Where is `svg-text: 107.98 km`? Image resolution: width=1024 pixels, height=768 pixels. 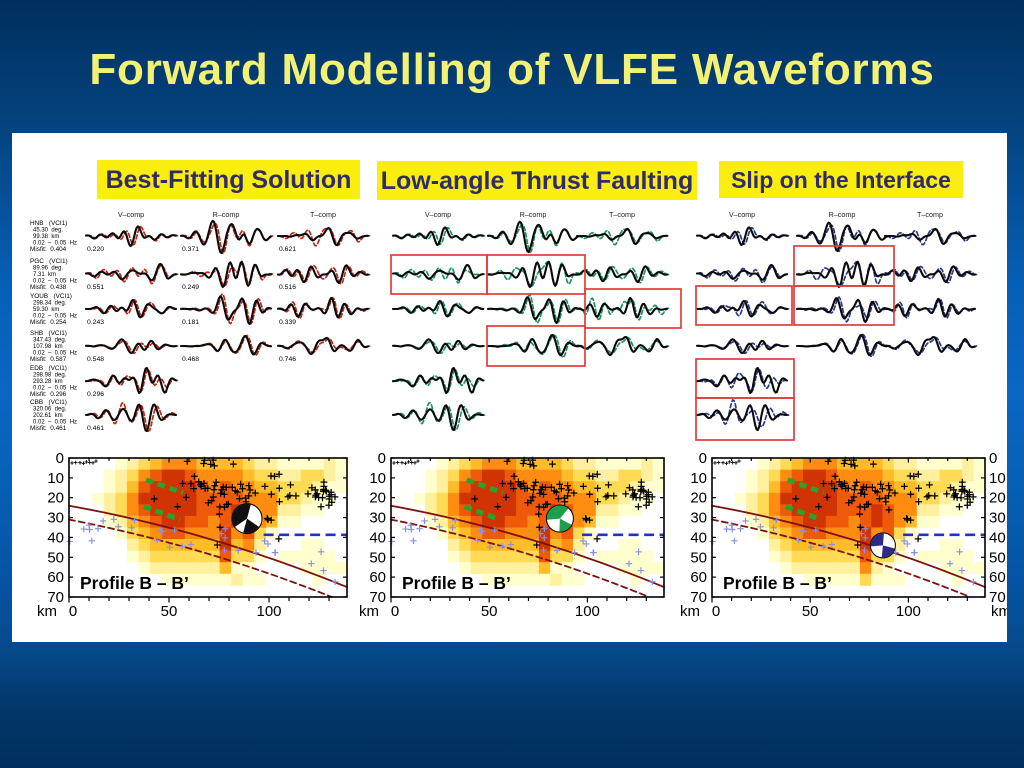 svg-text: 107.98 km is located at coordinates (48, 347).